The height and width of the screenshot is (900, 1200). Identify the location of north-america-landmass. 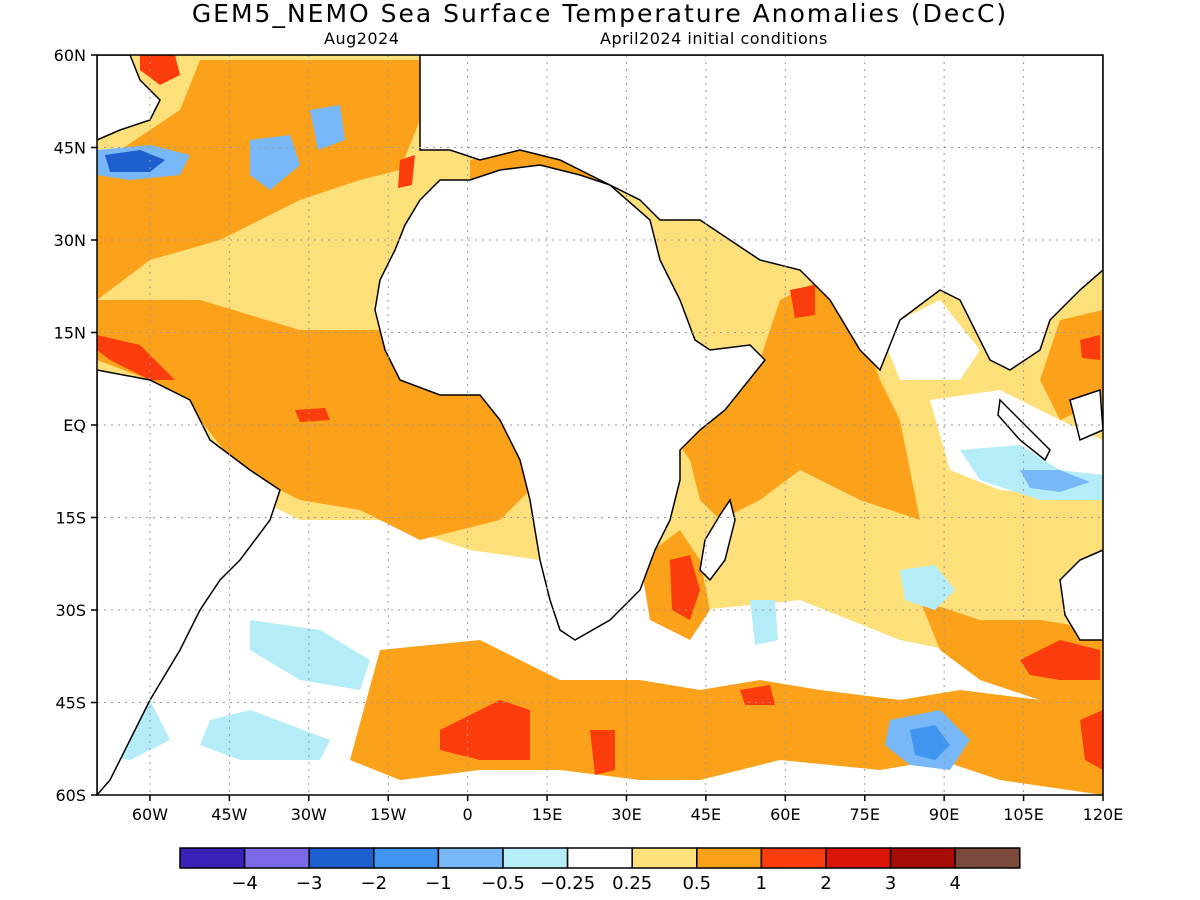
(129, 98).